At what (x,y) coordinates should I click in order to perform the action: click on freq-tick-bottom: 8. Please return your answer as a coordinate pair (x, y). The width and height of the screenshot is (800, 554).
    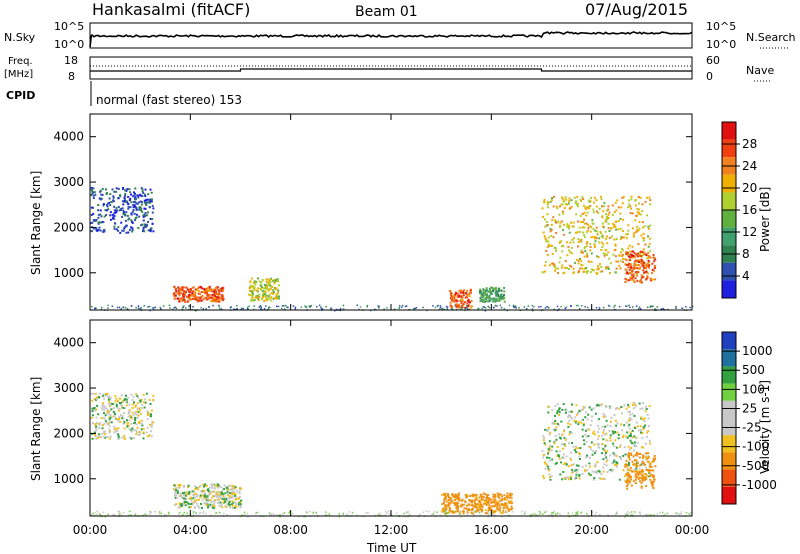
    Looking at the image, I should click on (71, 76).